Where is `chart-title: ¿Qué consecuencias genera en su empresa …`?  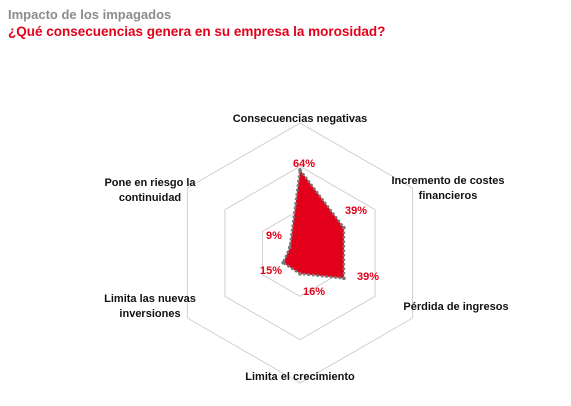 chart-title: ¿Qué consecuencias genera en su empresa … is located at coordinates (197, 31).